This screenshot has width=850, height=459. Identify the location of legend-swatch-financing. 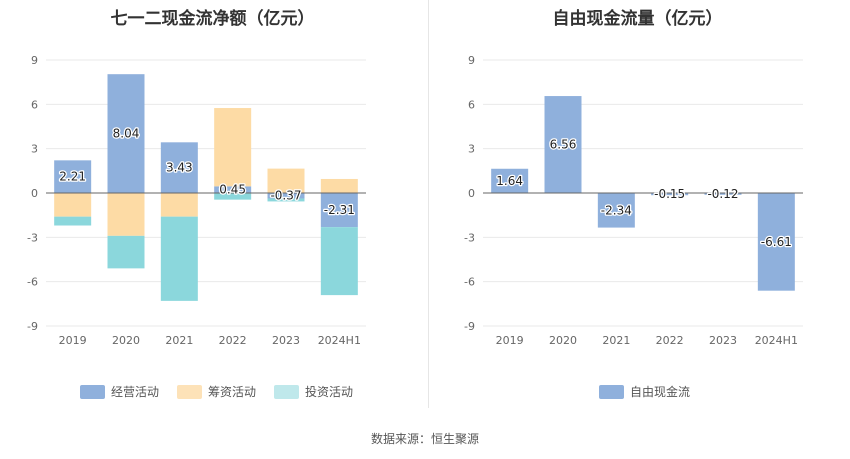
(190, 391).